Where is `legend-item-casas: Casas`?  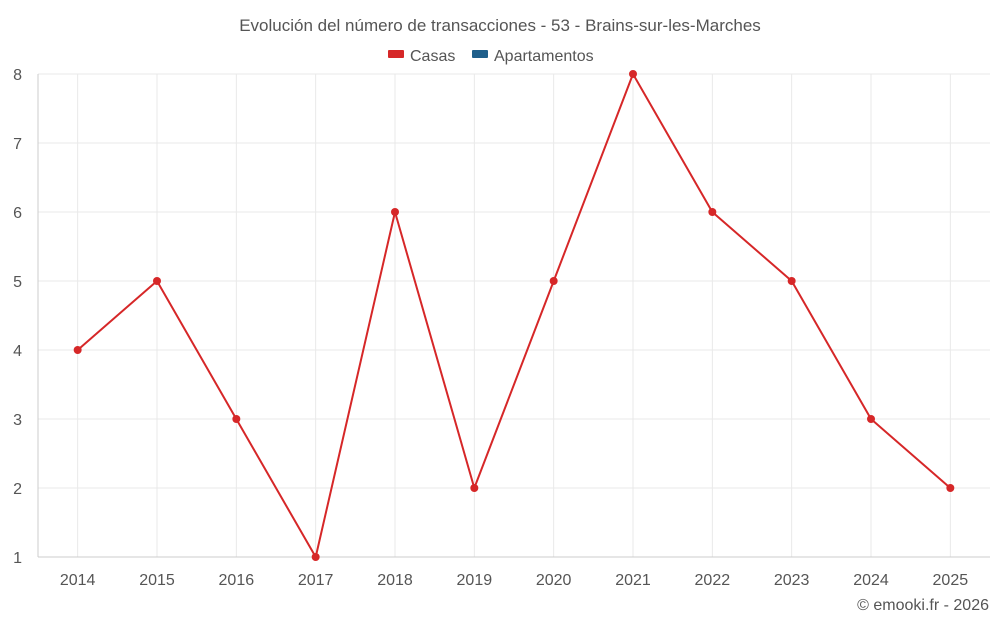 legend-item-casas: Casas is located at coordinates (421, 56).